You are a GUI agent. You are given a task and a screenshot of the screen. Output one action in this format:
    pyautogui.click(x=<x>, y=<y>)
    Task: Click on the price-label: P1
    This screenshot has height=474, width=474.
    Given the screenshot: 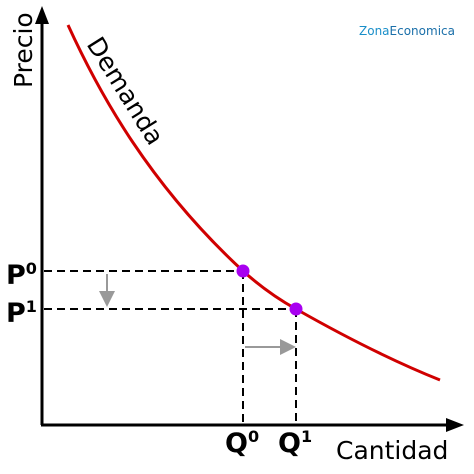 What is the action you would take?
    pyautogui.click(x=21, y=313)
    